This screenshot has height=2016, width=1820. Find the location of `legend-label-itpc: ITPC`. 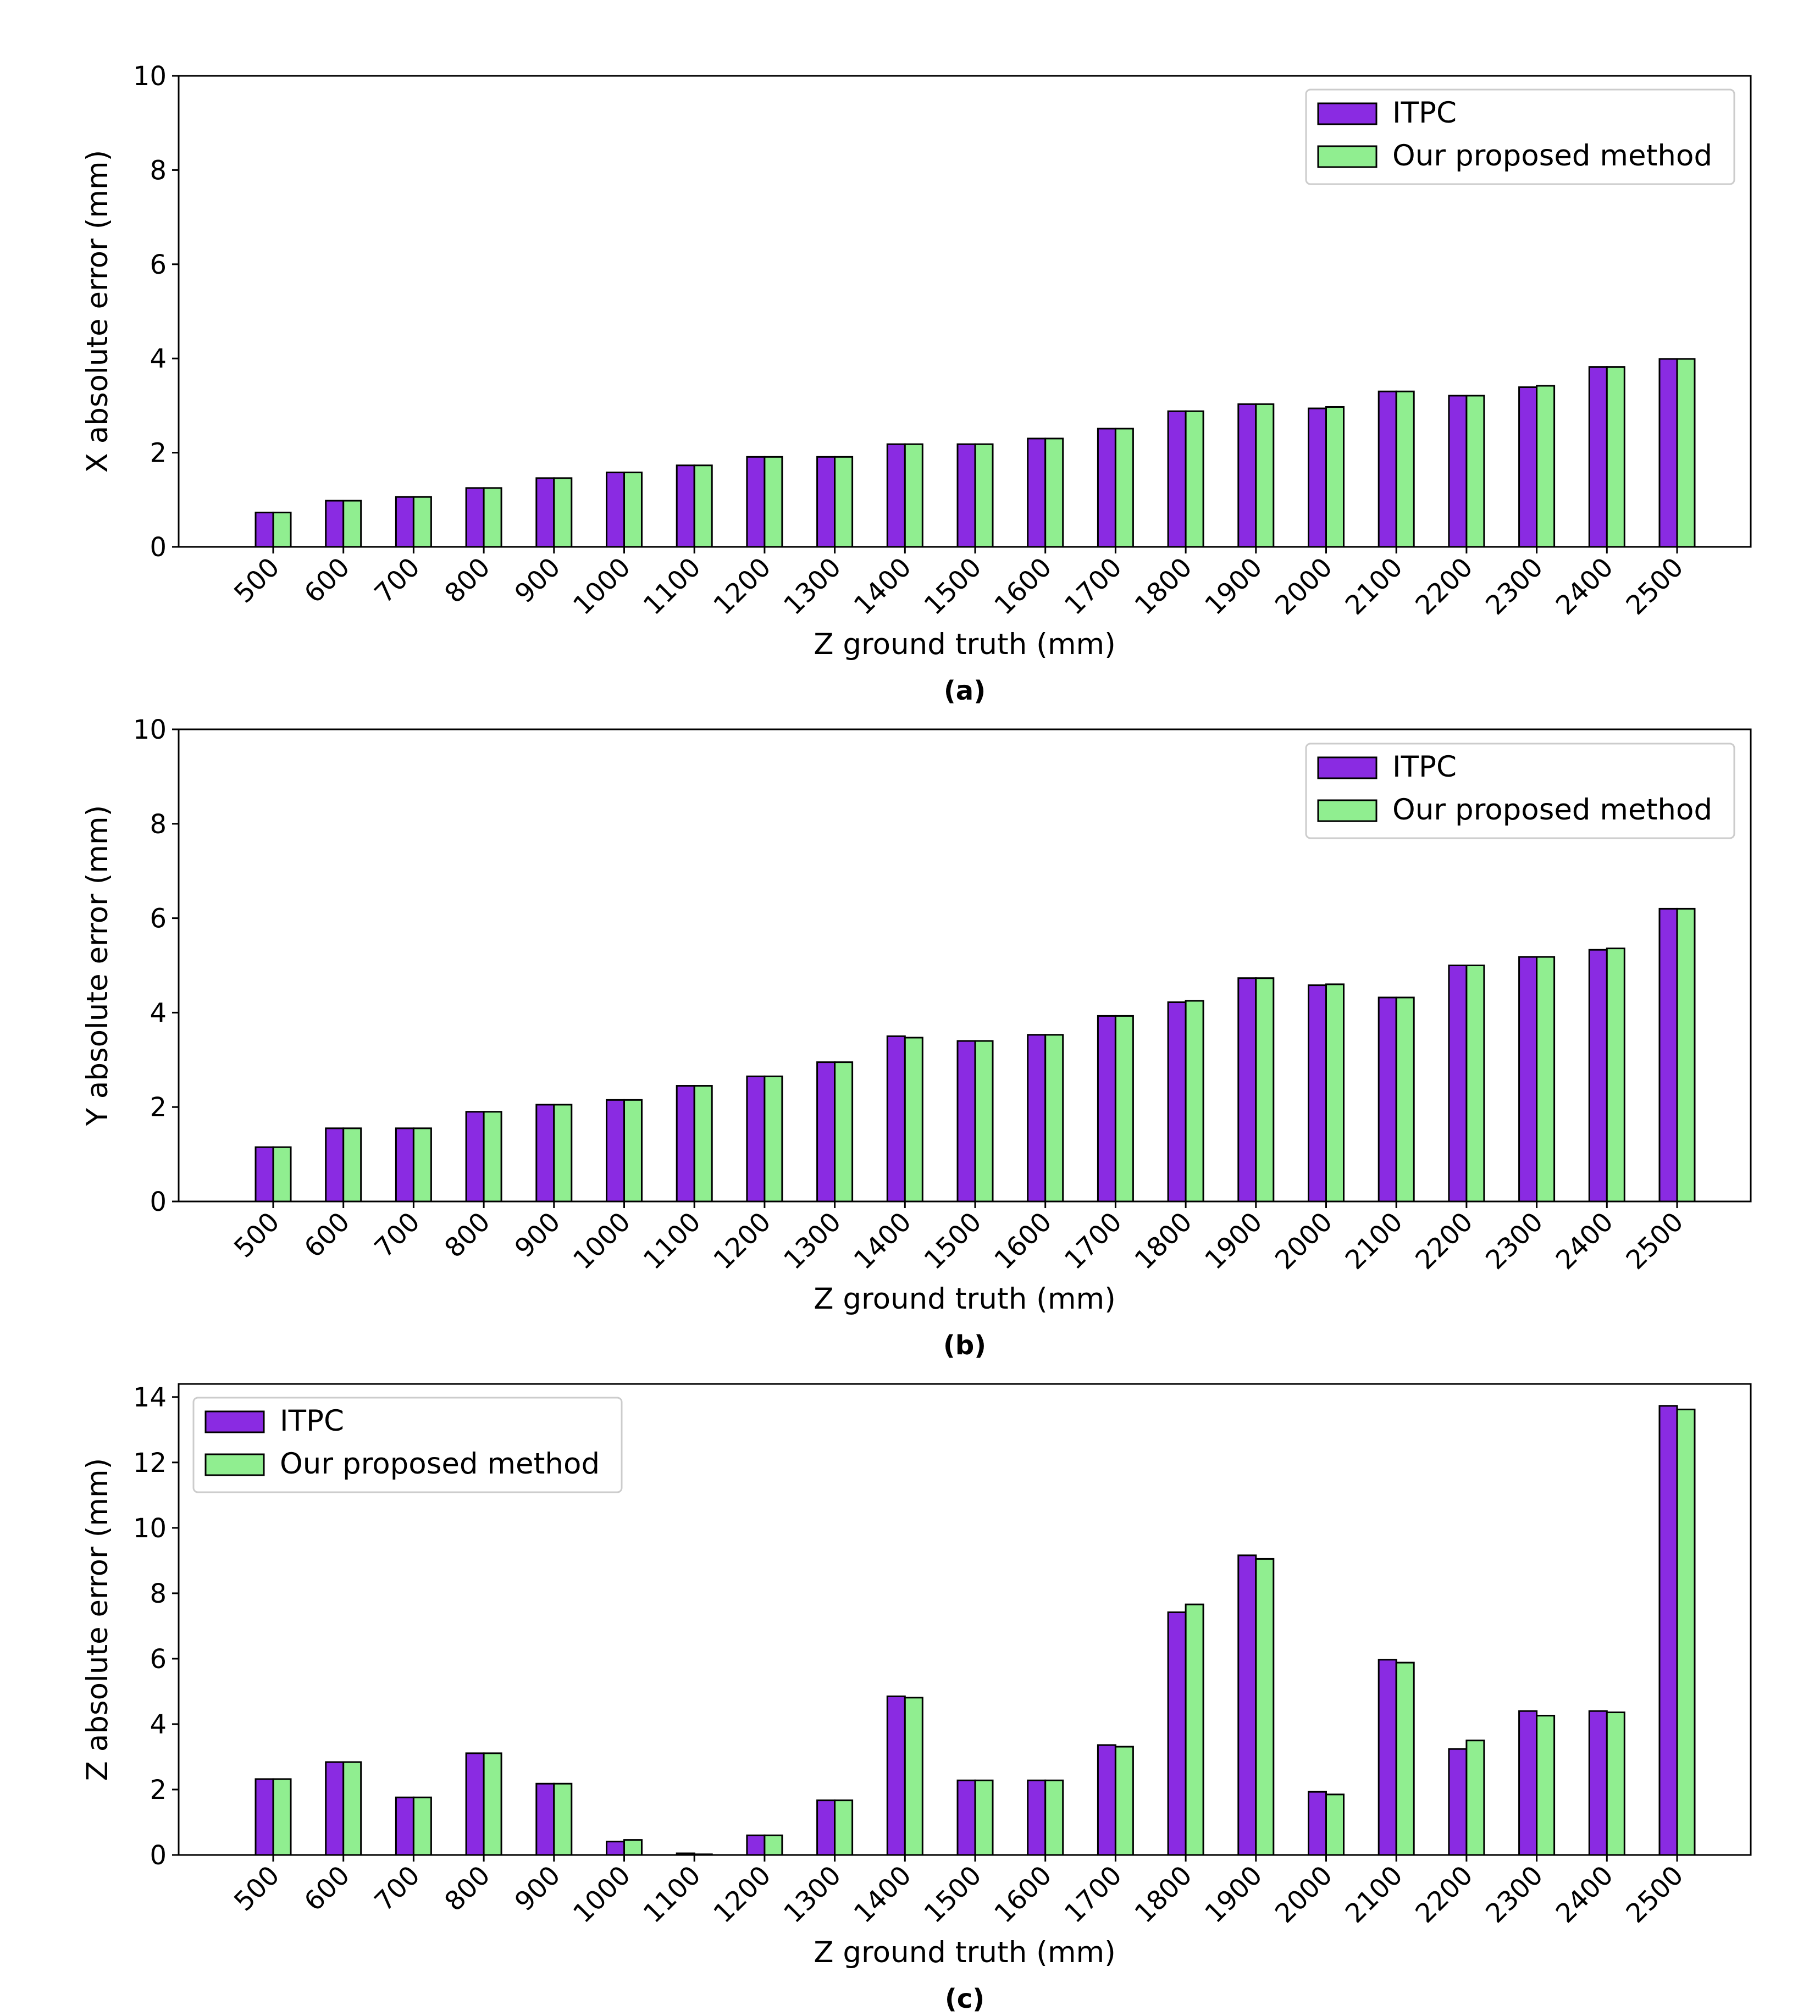

legend-label-itpc: ITPC is located at coordinates (1424, 113).